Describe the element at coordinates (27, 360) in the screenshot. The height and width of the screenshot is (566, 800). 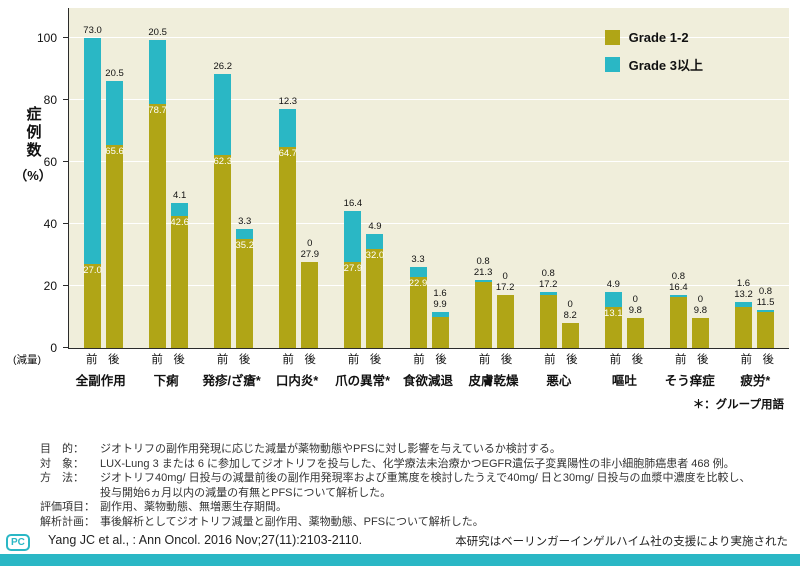
I see `x-axis-note: (減量)` at that location.